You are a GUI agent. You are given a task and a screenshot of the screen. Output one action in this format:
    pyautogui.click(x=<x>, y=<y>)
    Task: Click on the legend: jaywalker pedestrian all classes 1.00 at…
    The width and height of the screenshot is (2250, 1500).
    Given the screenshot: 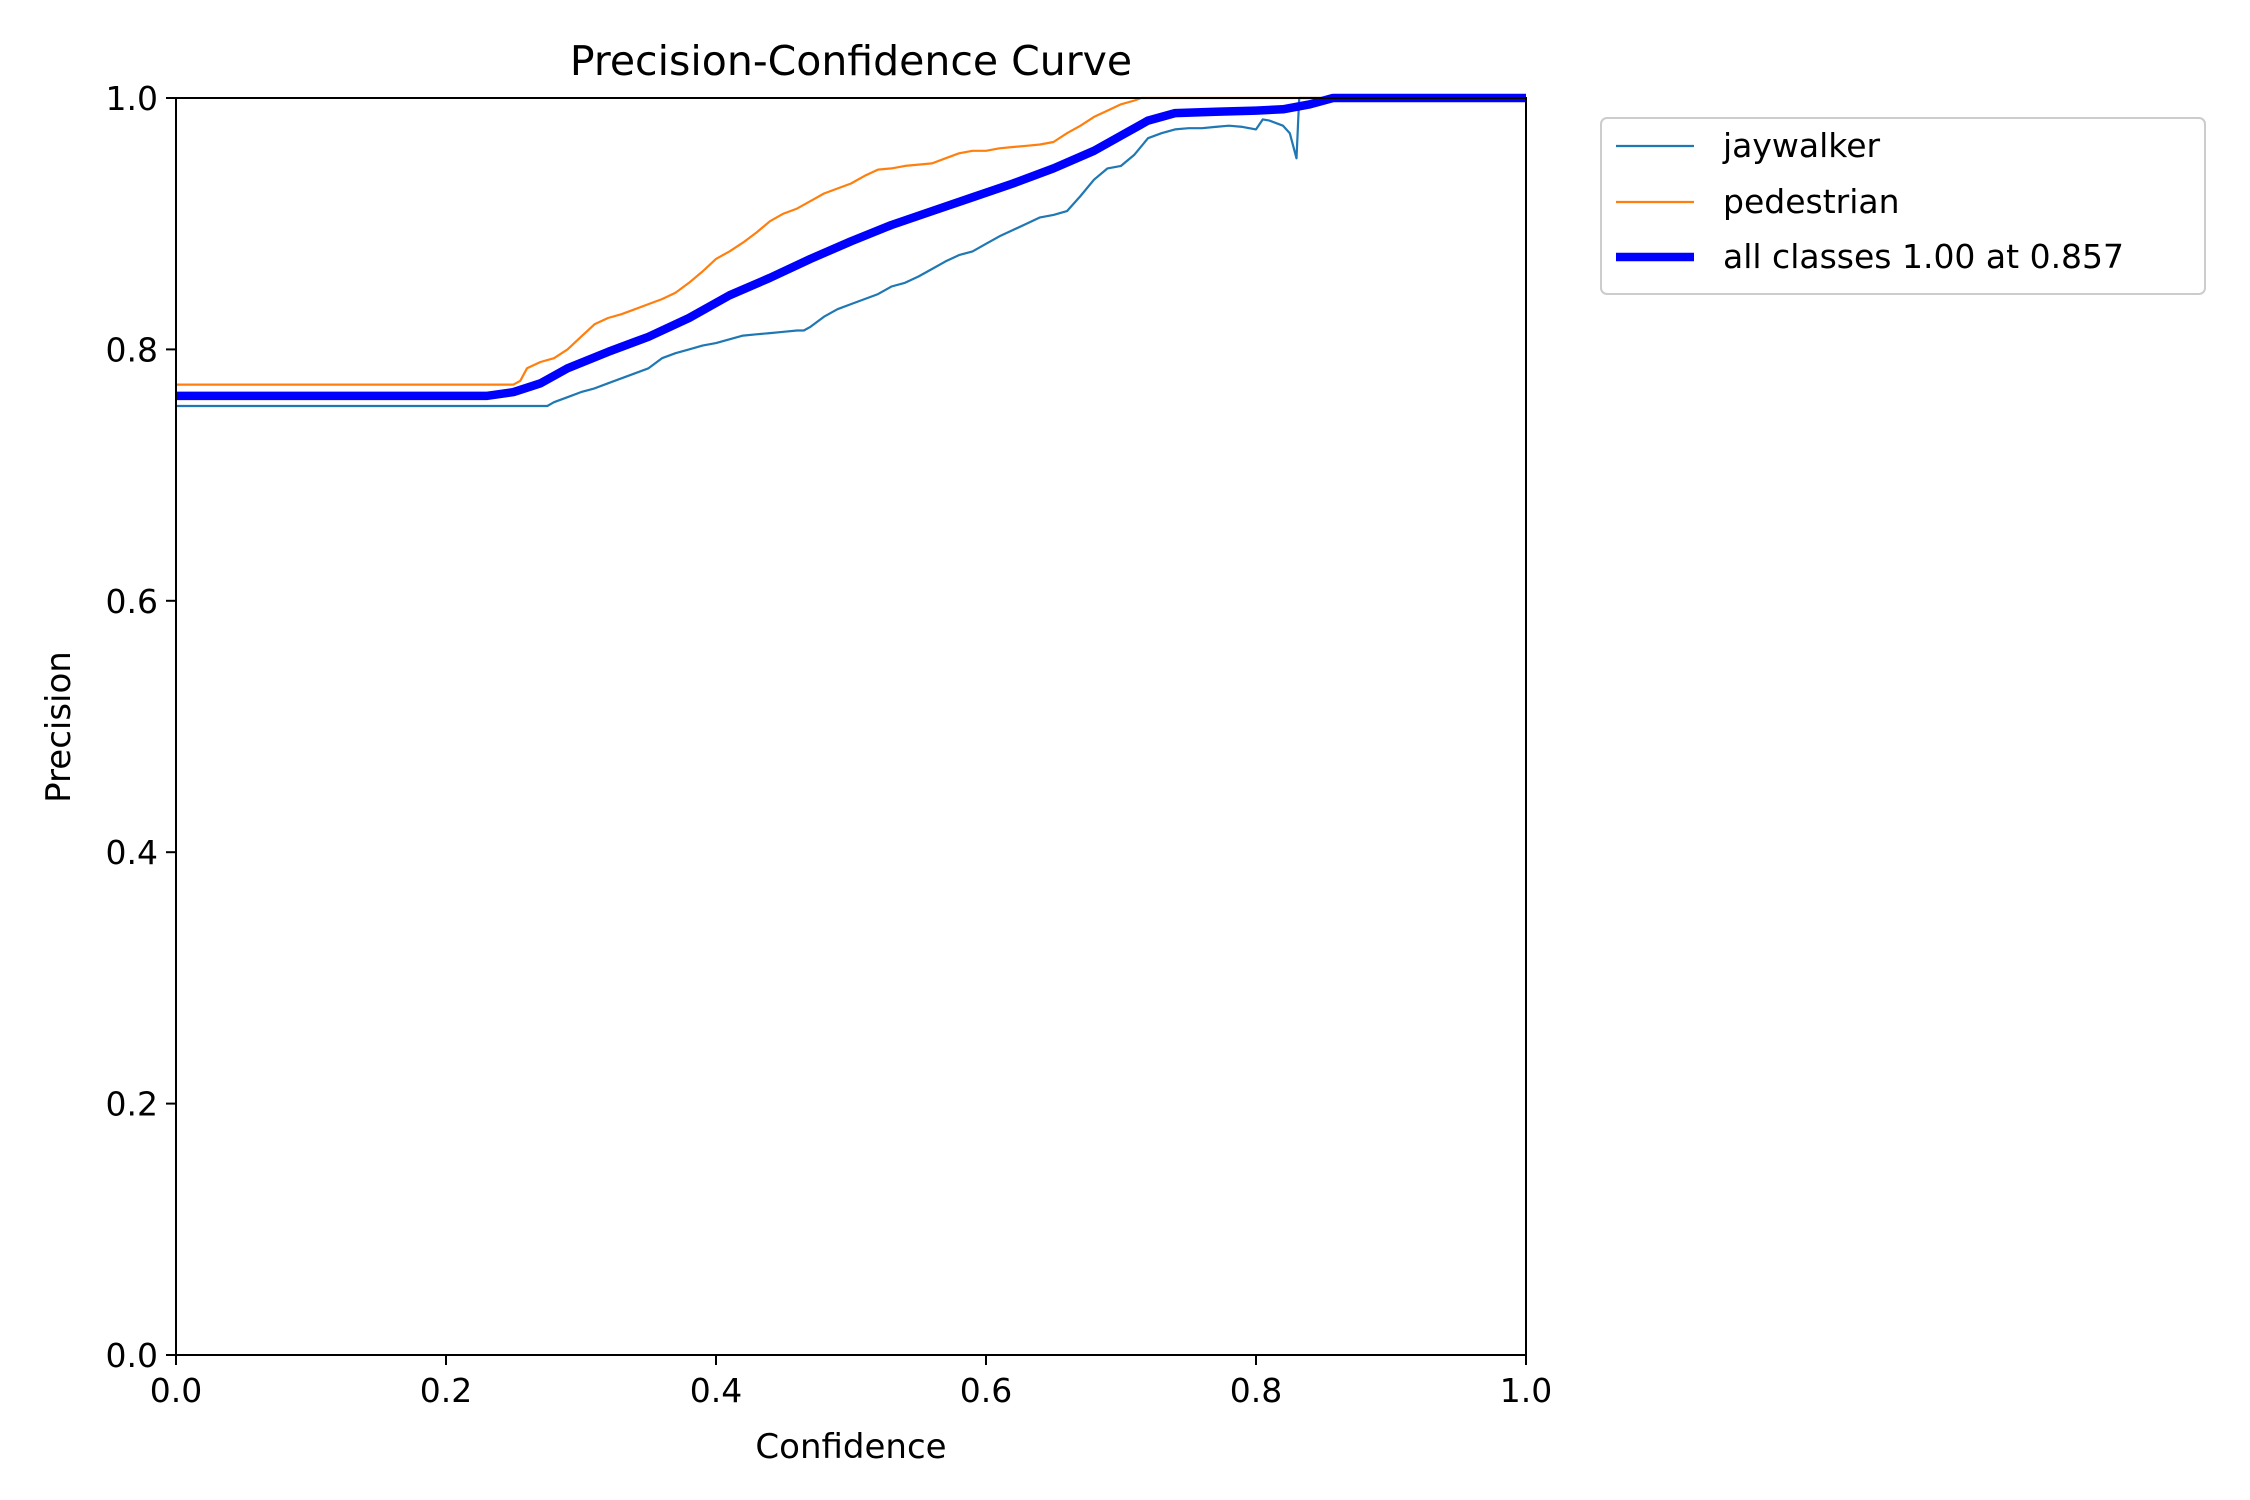 What is the action you would take?
    pyautogui.click(x=1903, y=206)
    